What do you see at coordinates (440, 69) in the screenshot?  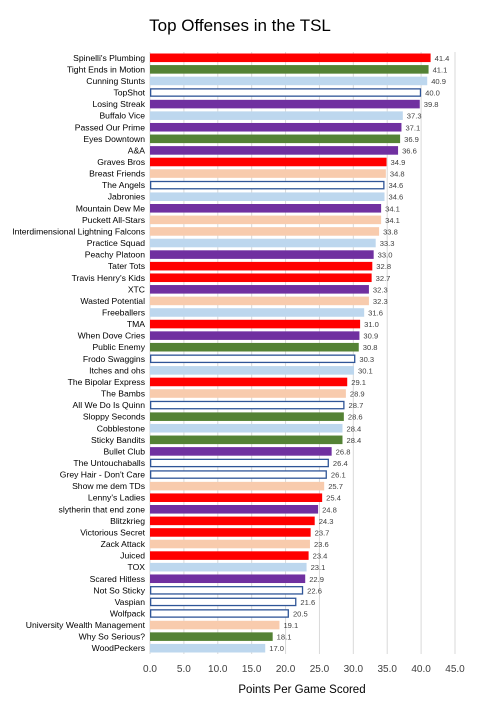 I see `value-label: 41.1` at bounding box center [440, 69].